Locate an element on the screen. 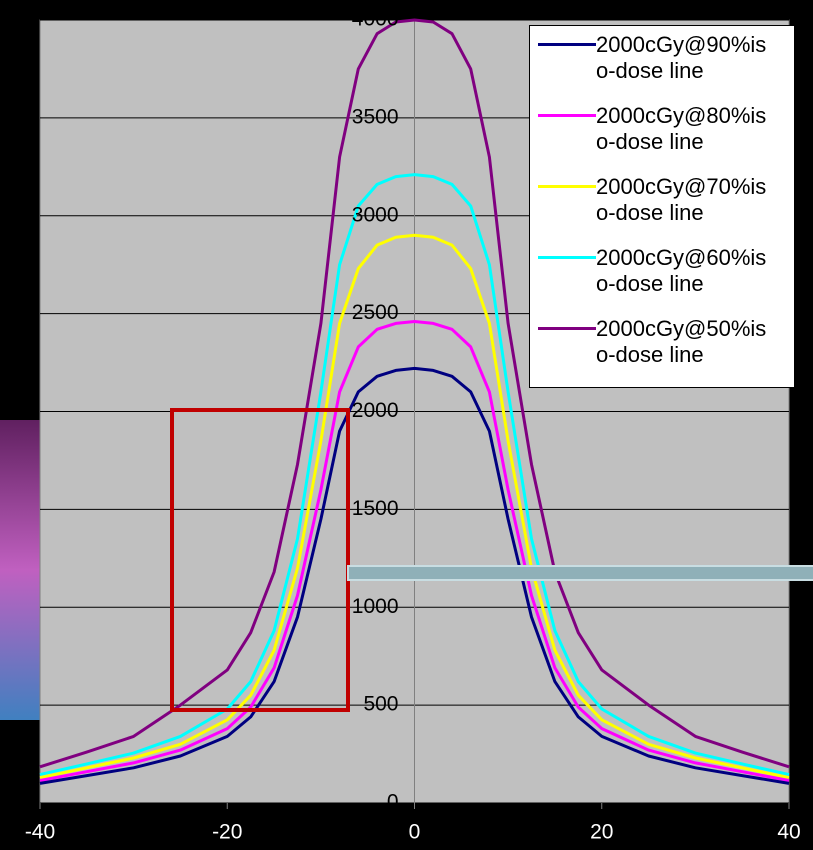  legend-item: 2000cGy@50%iso-dose line is located at coordinates (666, 351).